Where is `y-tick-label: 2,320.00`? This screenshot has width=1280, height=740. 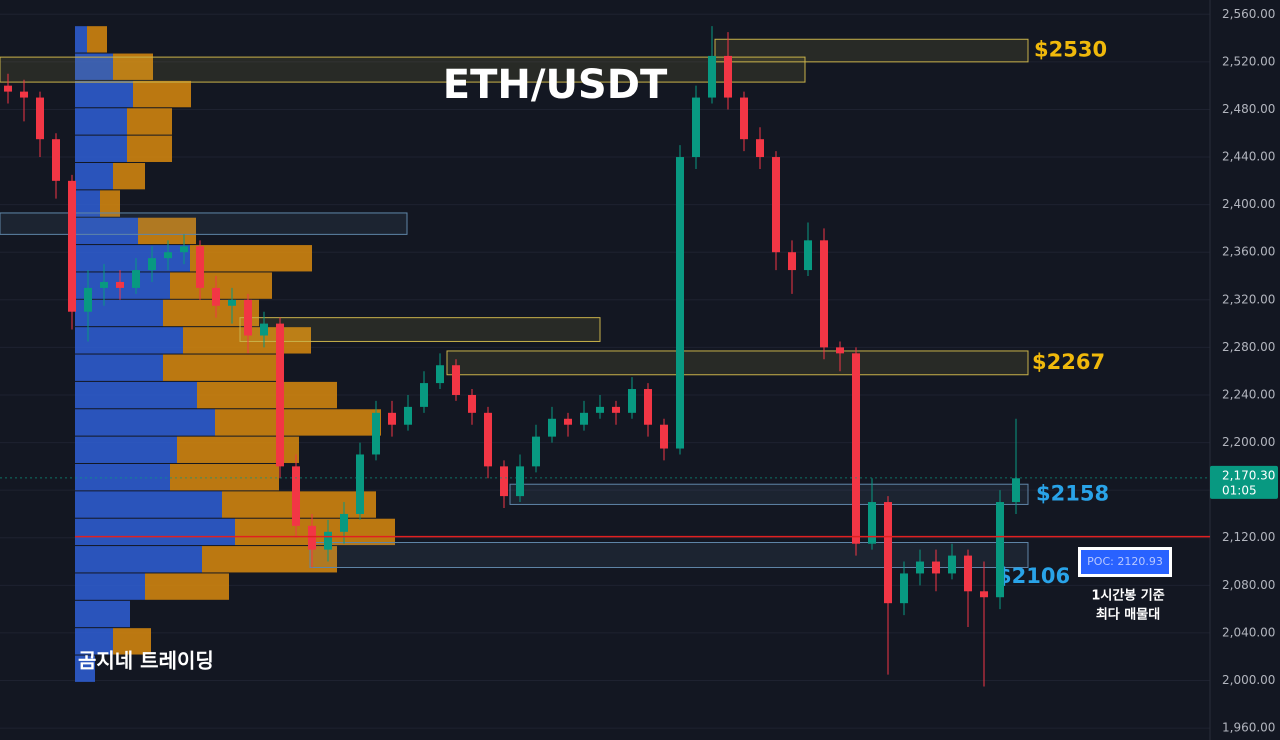
y-tick-label: 2,320.00 is located at coordinates (1248, 299).